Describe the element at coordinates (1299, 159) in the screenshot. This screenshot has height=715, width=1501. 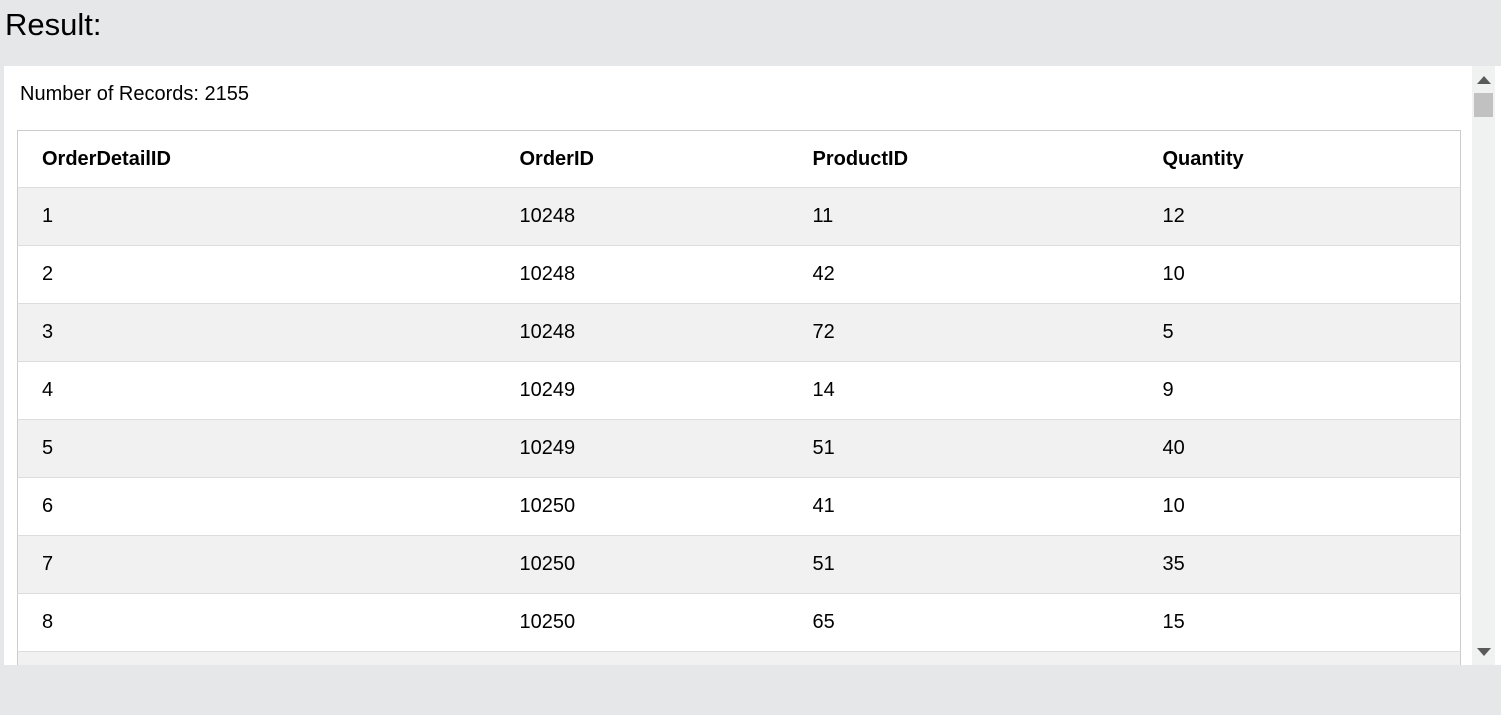
I see `column-header-quantity: Quantity` at that location.